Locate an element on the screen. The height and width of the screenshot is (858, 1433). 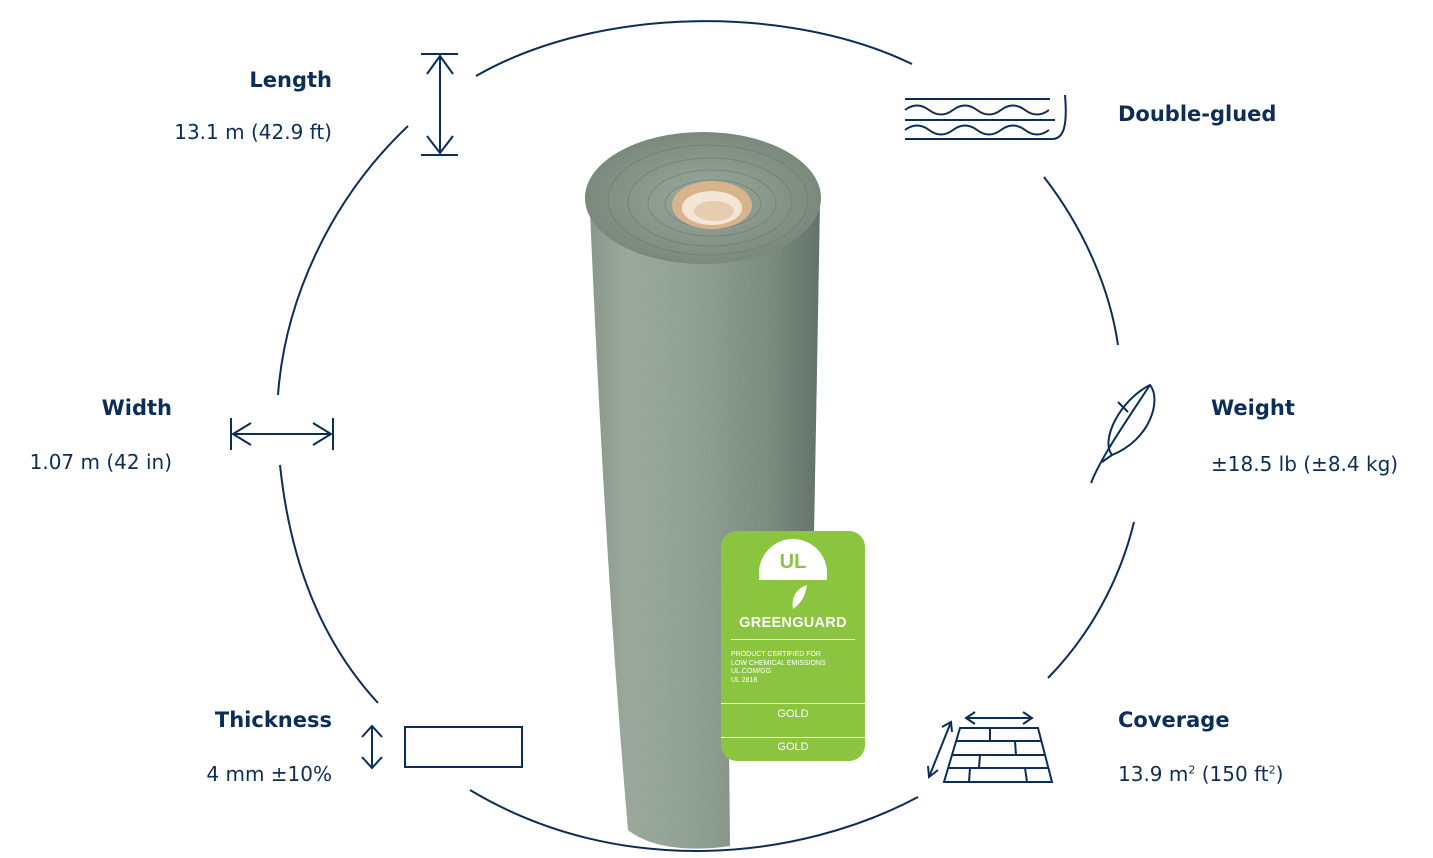
double-glued-label: Double-glued is located at coordinates (1197, 114).